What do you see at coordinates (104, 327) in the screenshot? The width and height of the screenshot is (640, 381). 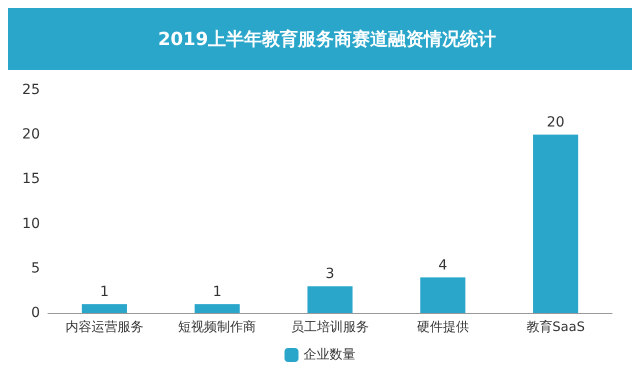 I see `x-tick-label: 内容运营服务` at bounding box center [104, 327].